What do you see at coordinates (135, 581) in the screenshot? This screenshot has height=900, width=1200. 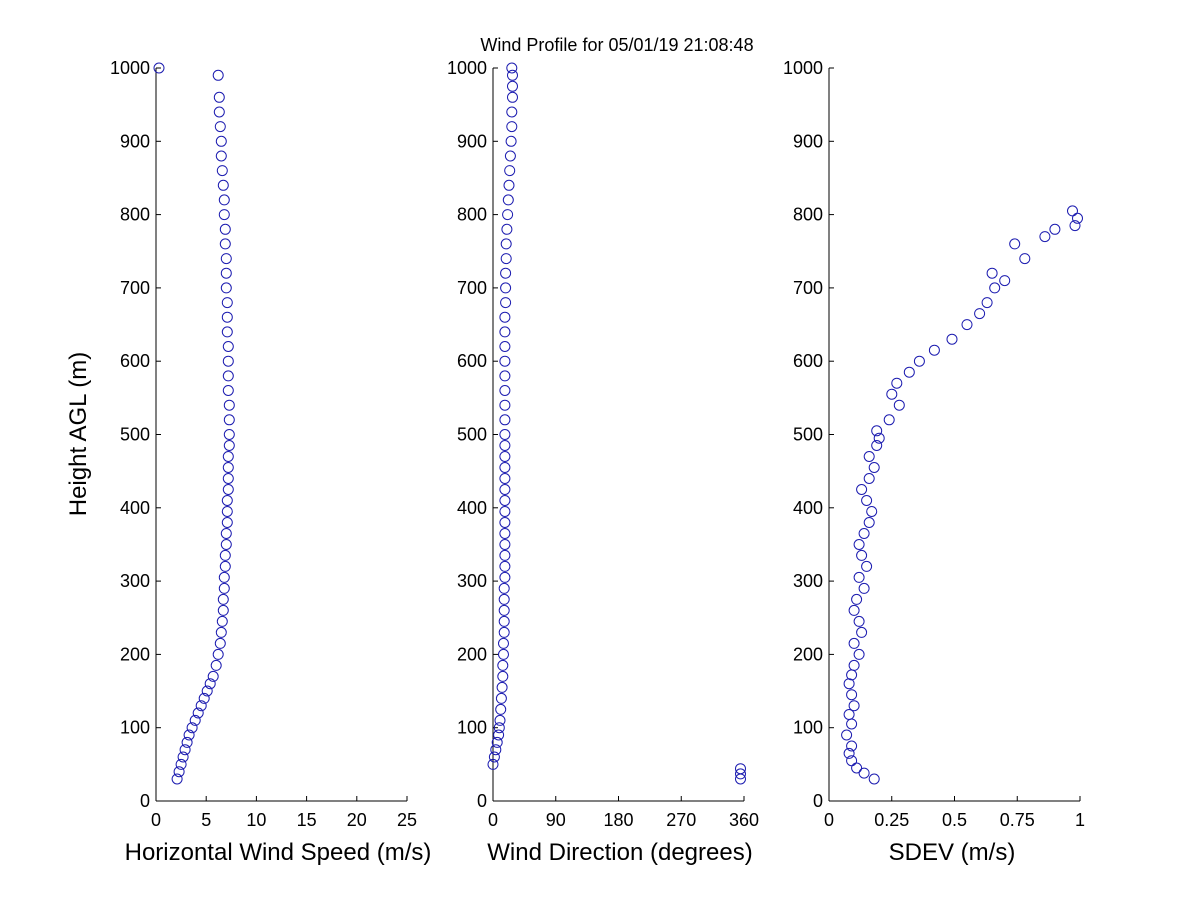 I see `y-tick-label: 300` at bounding box center [135, 581].